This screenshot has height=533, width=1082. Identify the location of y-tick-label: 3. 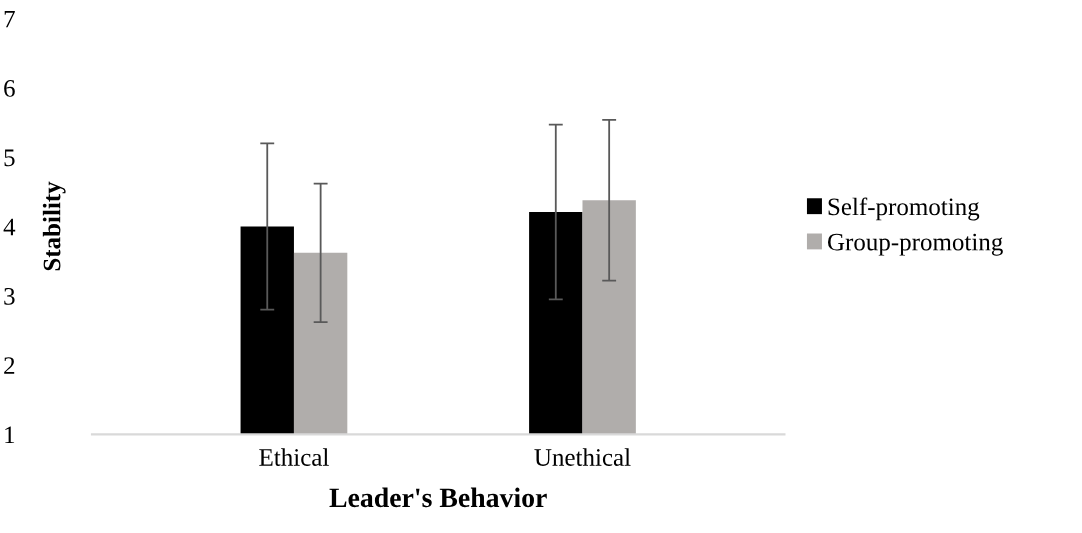
(9, 296).